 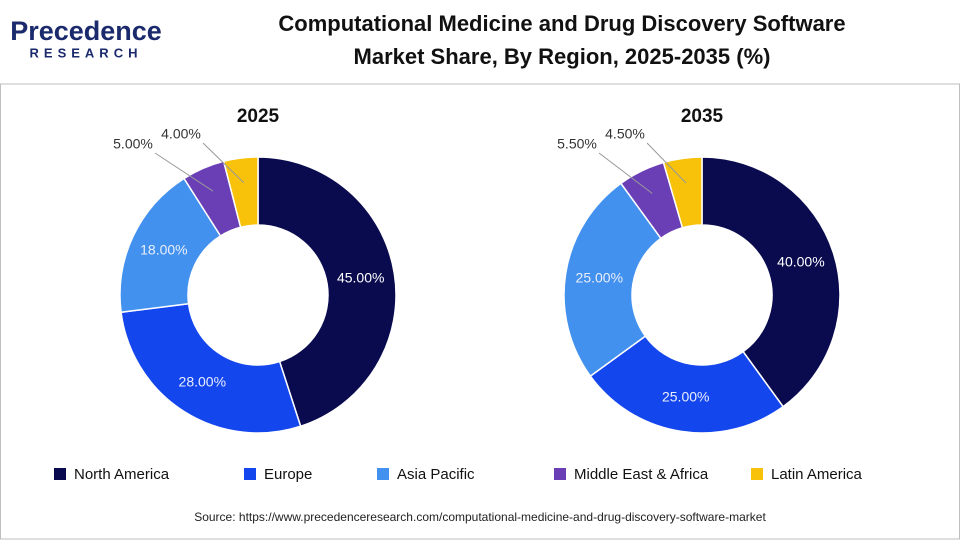 What do you see at coordinates (202, 382) in the screenshot?
I see `data-label: 28.00%` at bounding box center [202, 382].